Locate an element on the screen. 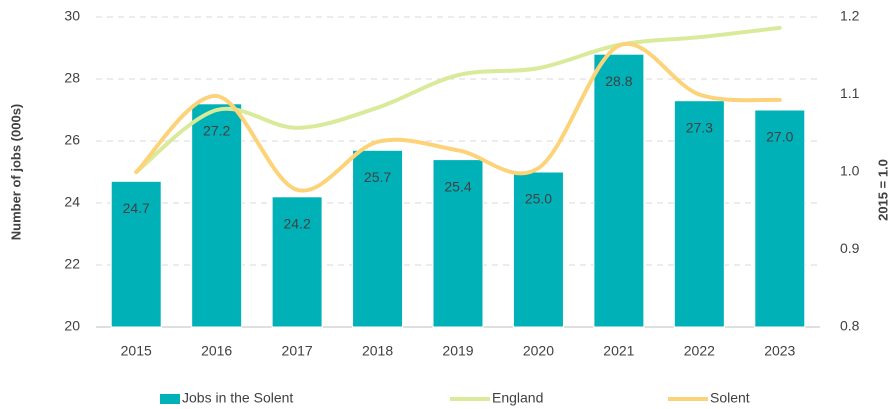  data-label: 25.7 is located at coordinates (377, 177).